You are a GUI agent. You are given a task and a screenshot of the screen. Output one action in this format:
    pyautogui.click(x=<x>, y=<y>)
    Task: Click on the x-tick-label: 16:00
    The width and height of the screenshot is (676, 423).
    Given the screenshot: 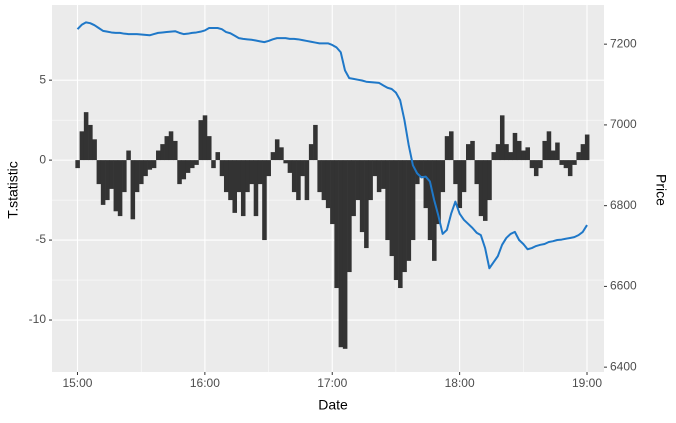 What is the action you would take?
    pyautogui.click(x=205, y=383)
    